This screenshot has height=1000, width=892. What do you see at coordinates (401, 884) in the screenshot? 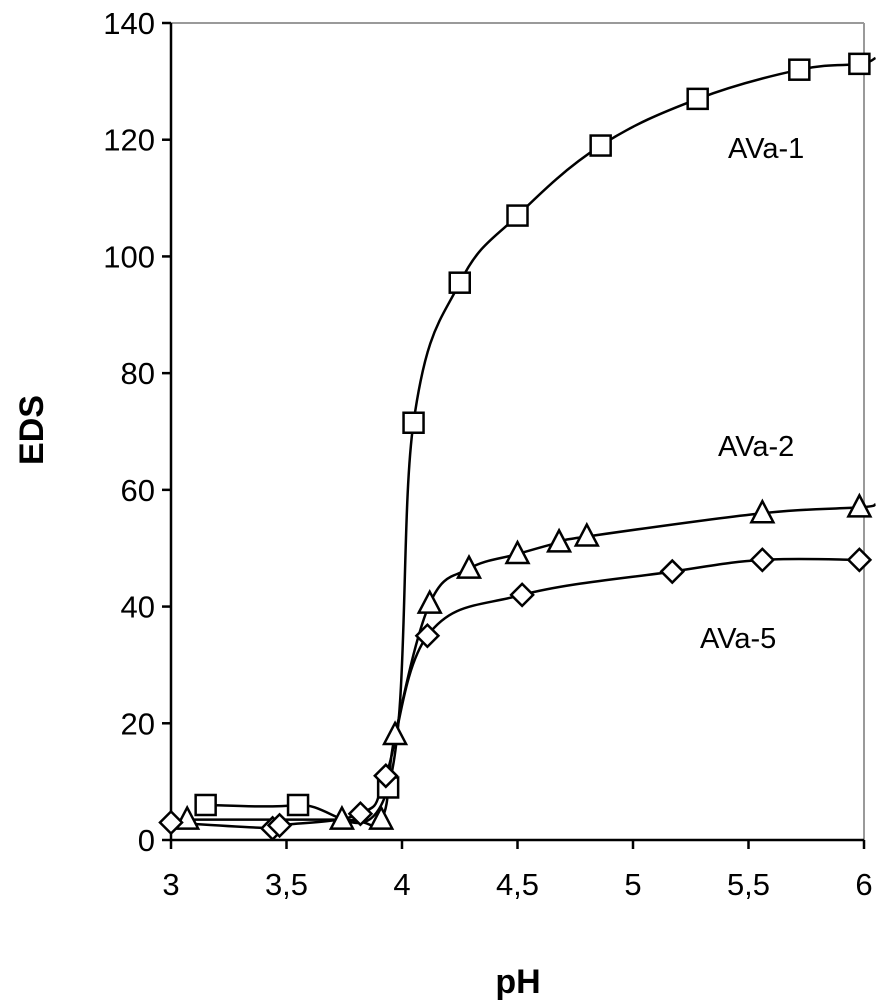
I see `x-tick-label-2: 4` at bounding box center [401, 884].